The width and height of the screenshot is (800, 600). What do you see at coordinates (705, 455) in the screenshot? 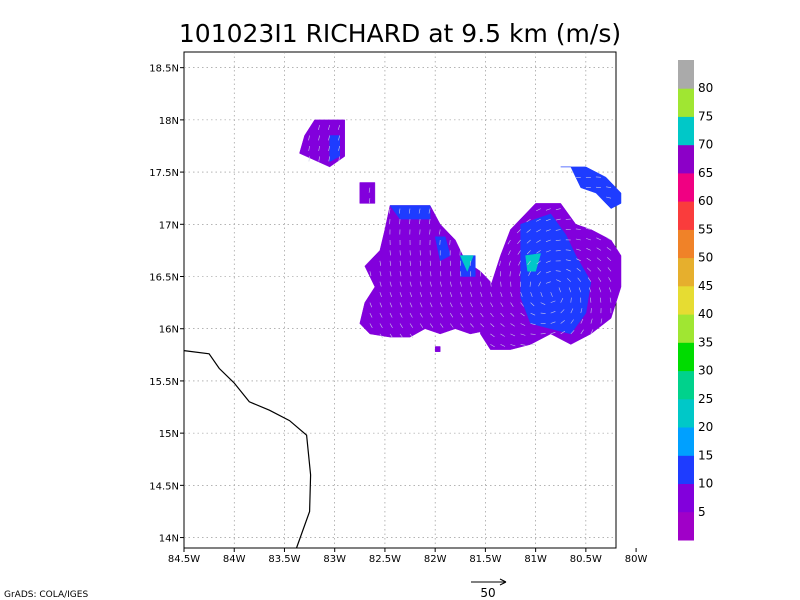
I see `colorbar-label: 15` at bounding box center [705, 455].